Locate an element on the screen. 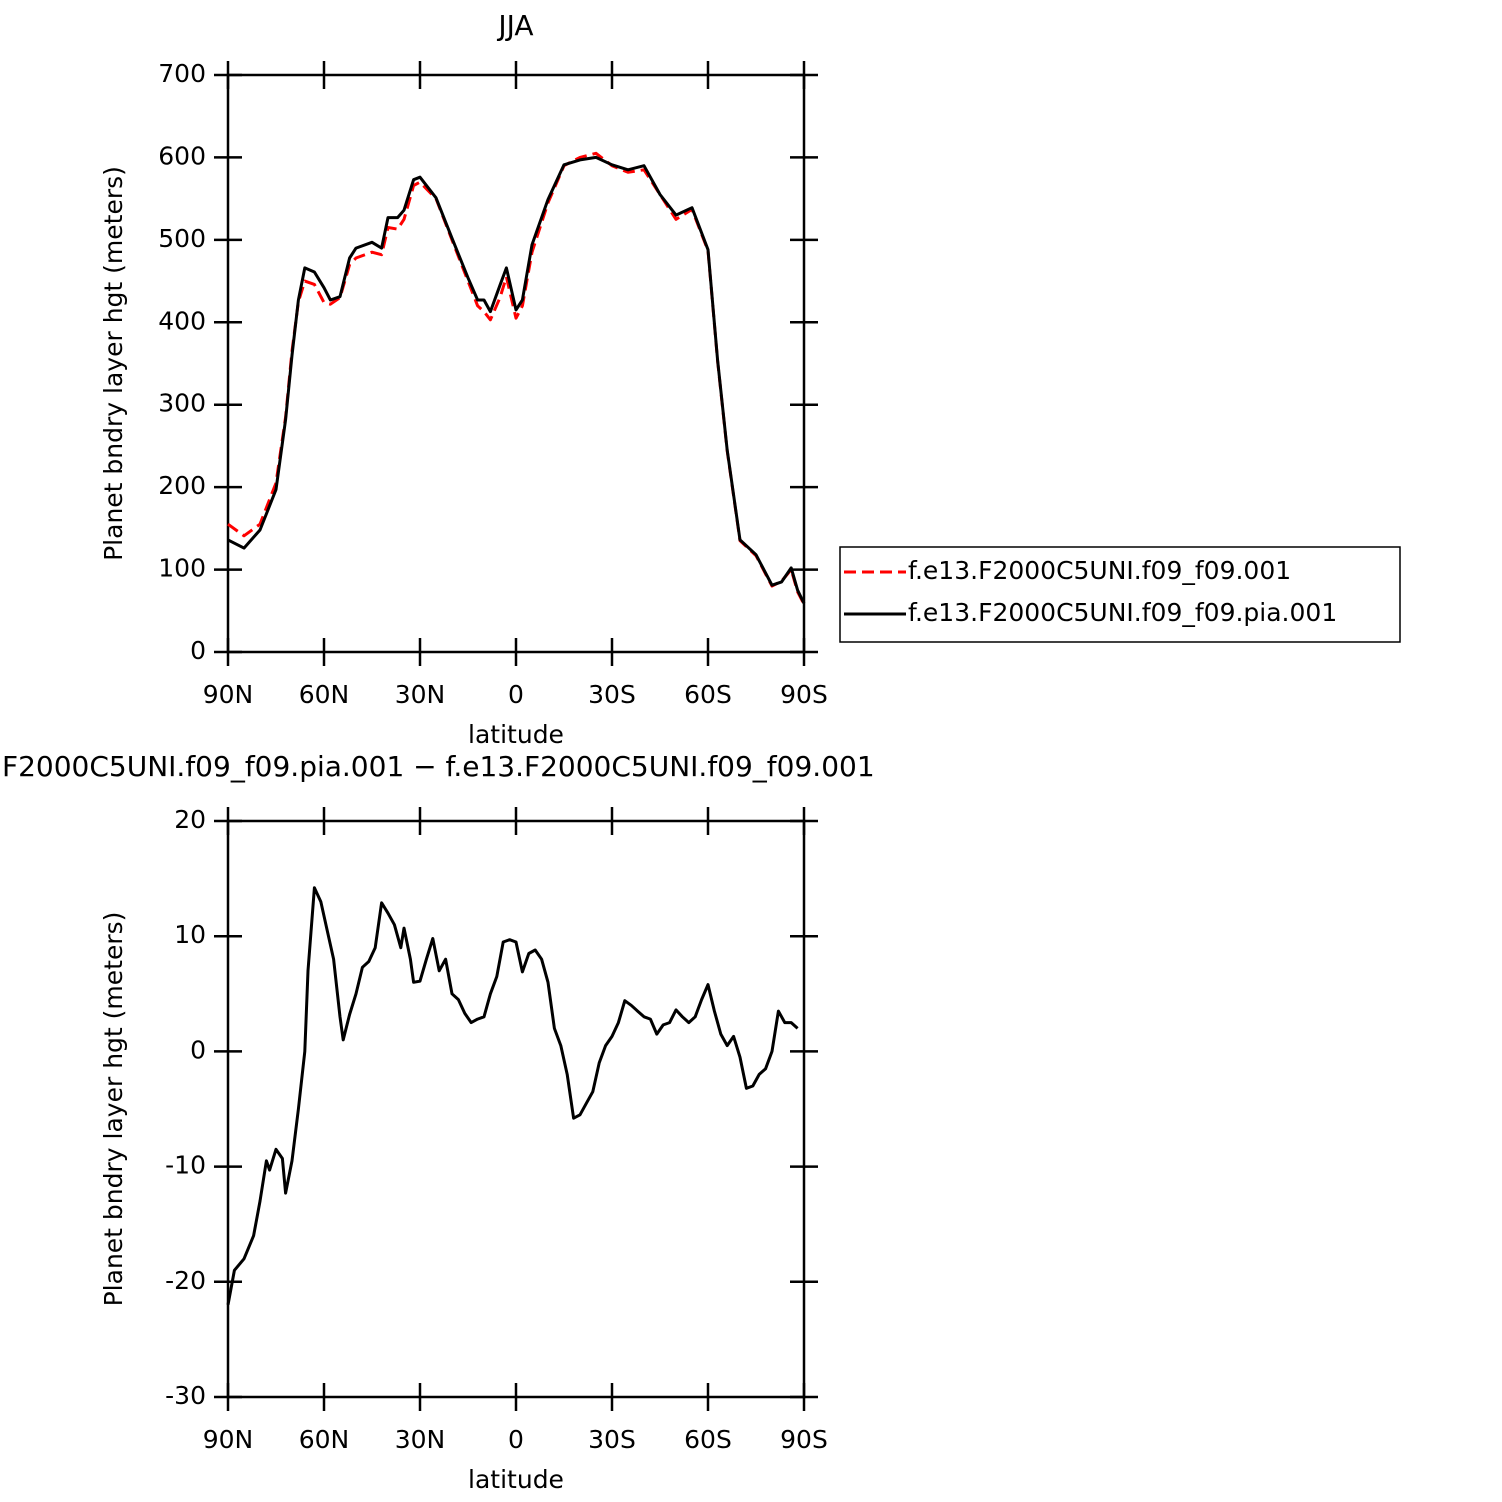  y-tick-label: 200 is located at coordinates (182, 485).